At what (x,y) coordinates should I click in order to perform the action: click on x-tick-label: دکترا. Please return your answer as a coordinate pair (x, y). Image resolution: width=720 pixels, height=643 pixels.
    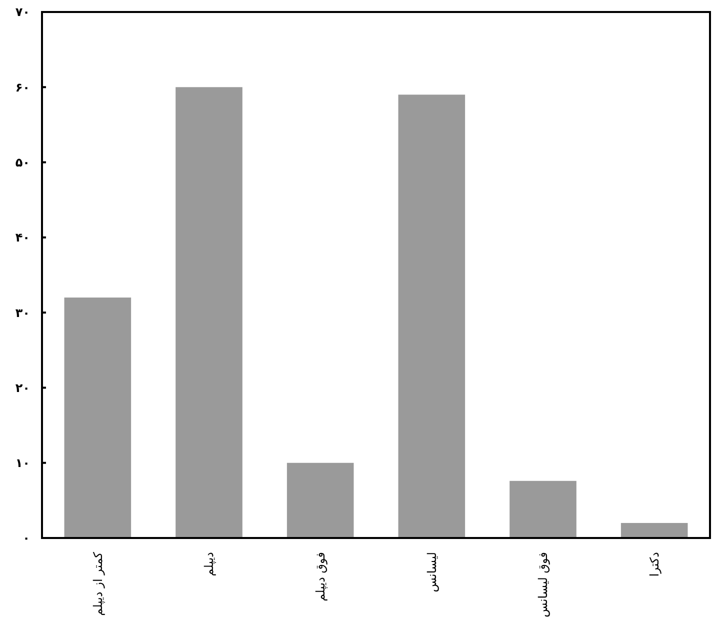
    Looking at the image, I should click on (655, 564).